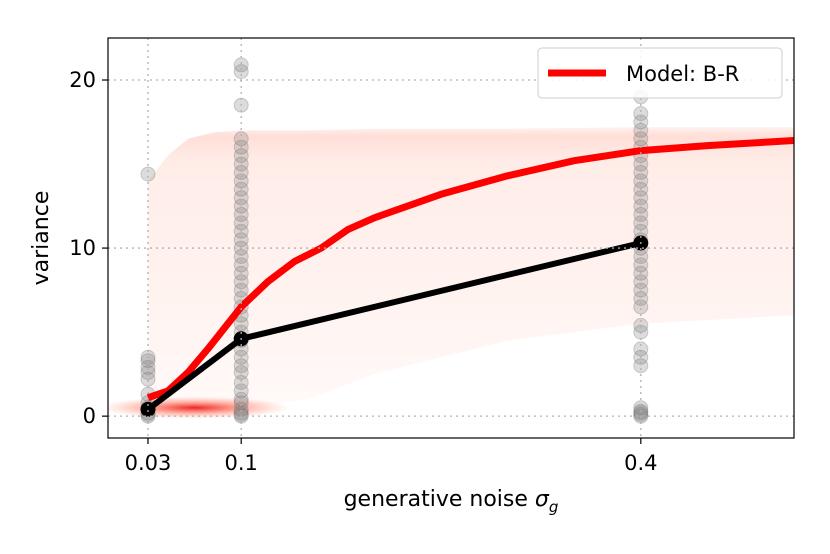 The height and width of the screenshot is (554, 830). Describe the element at coordinates (82, 80) in the screenshot. I see `y-tick-label: 20` at that location.